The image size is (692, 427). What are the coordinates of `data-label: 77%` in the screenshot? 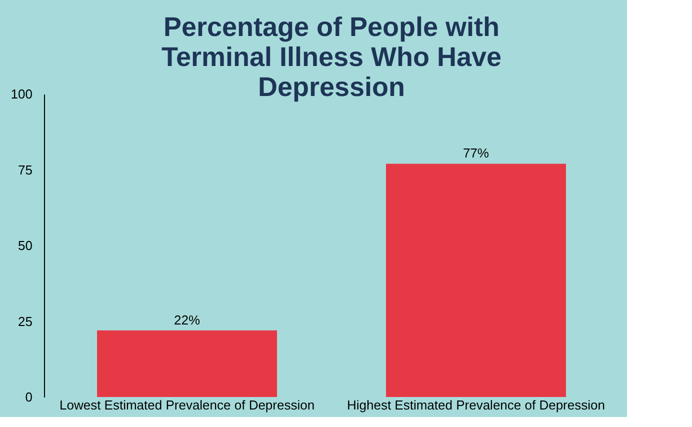 It's located at (476, 153).